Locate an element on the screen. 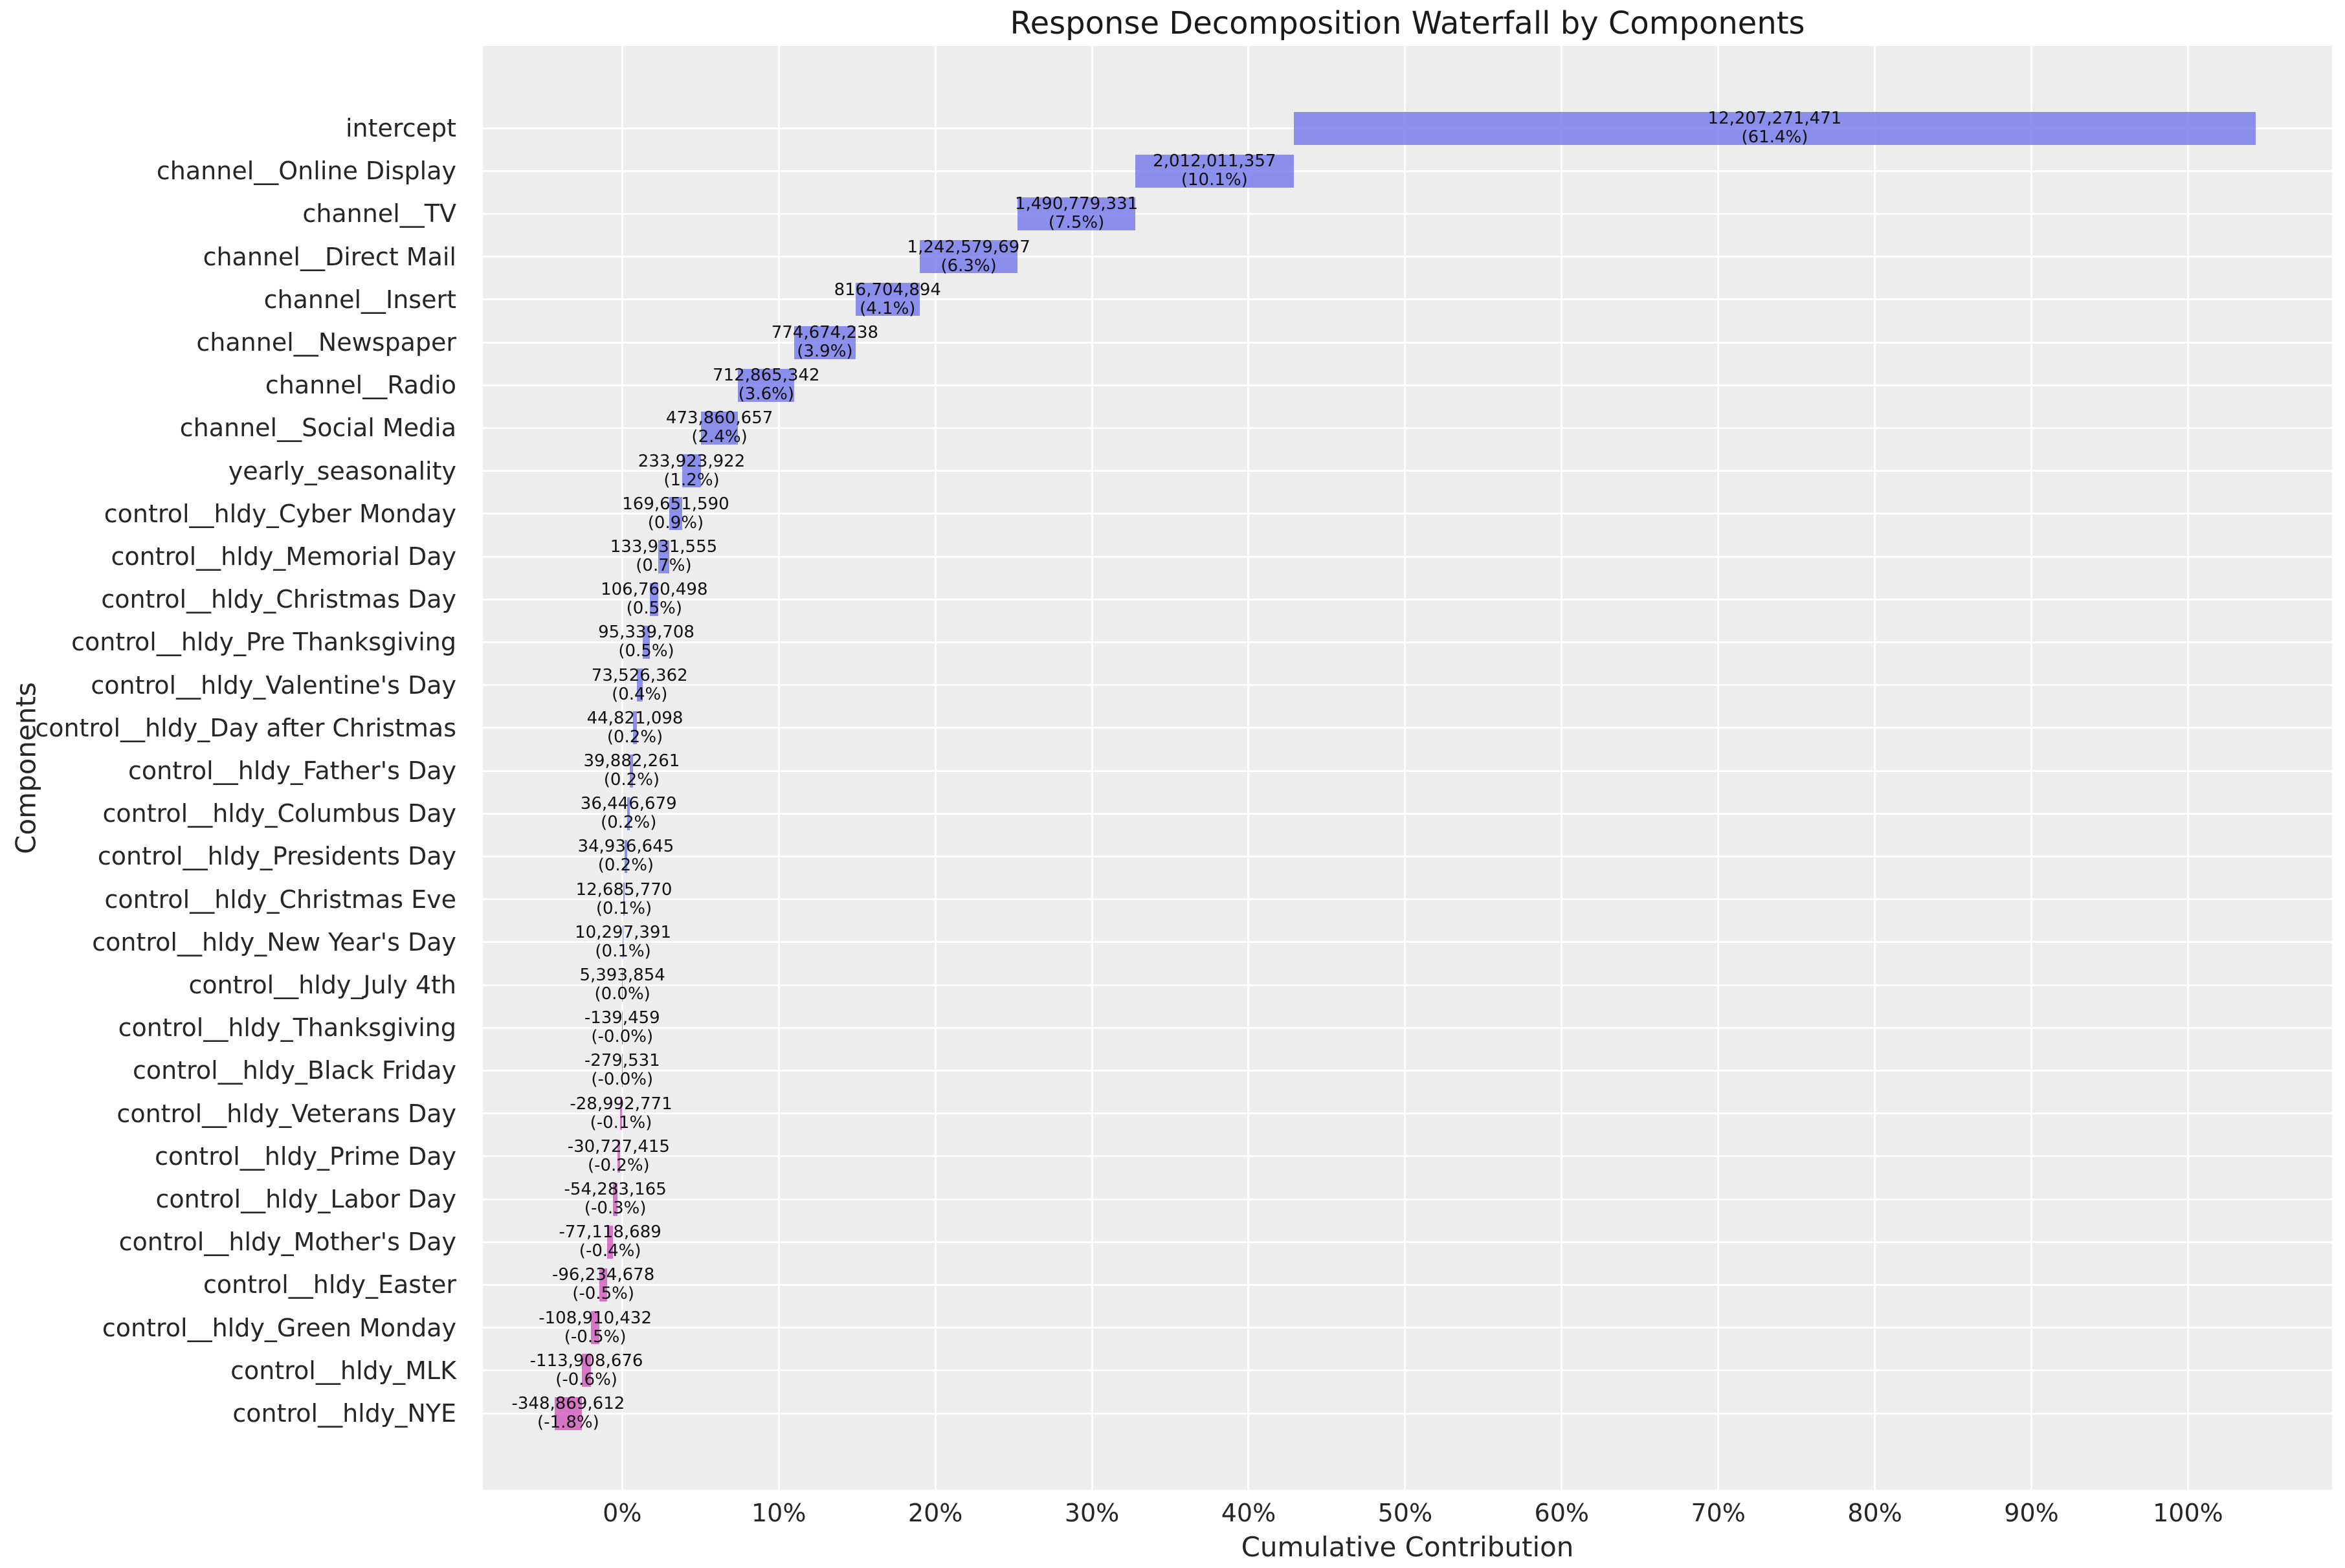  bar-value-label: 2,012,011,357 (10.1%) is located at coordinates (1214, 171).